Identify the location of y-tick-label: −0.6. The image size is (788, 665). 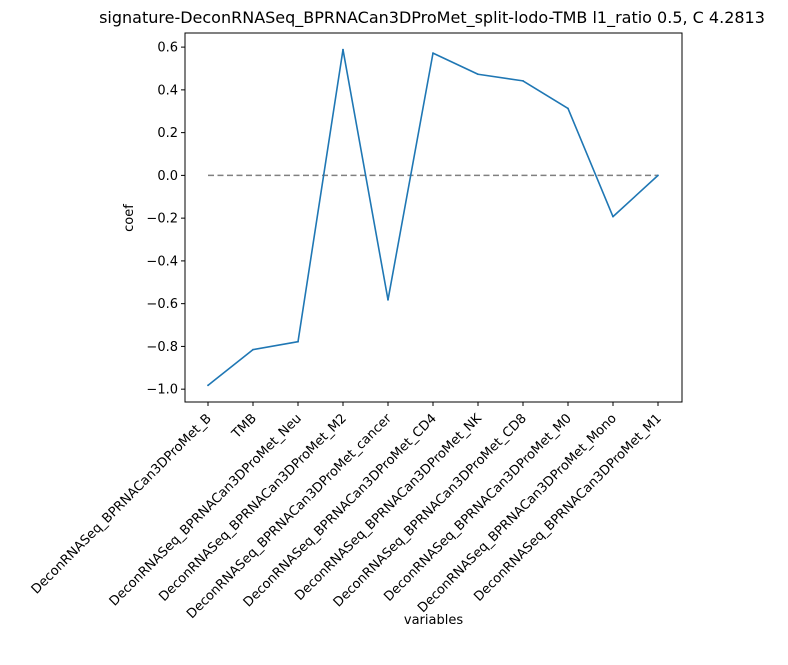
(162, 304).